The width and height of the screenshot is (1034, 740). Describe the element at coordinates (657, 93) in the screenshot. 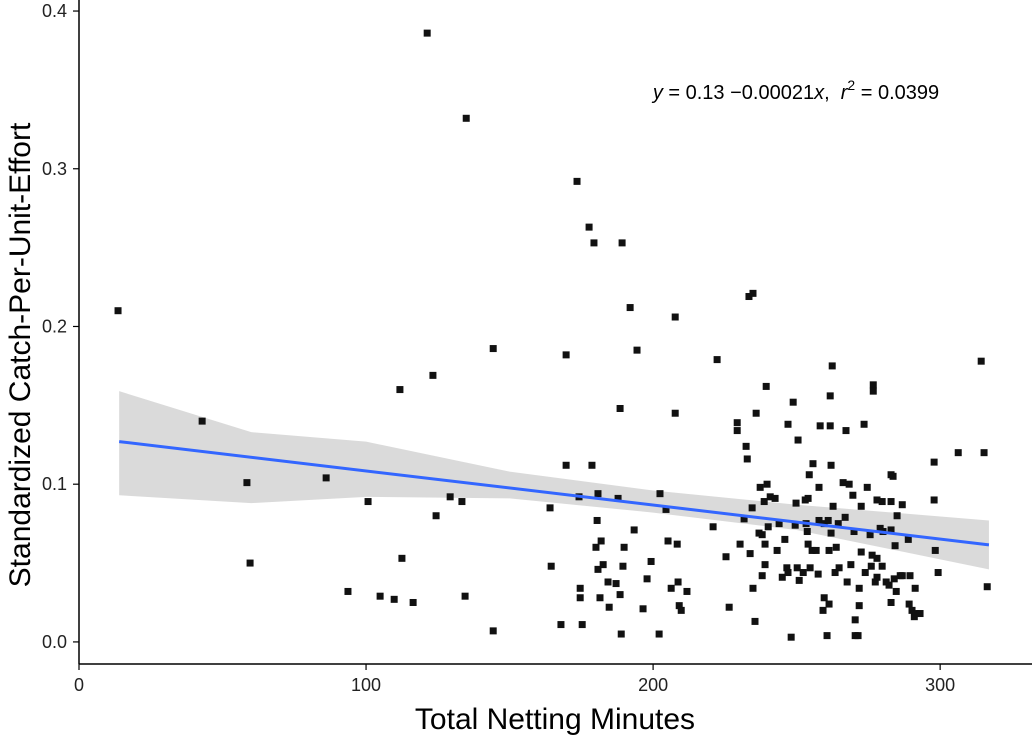

I see `annotation-part: y` at that location.